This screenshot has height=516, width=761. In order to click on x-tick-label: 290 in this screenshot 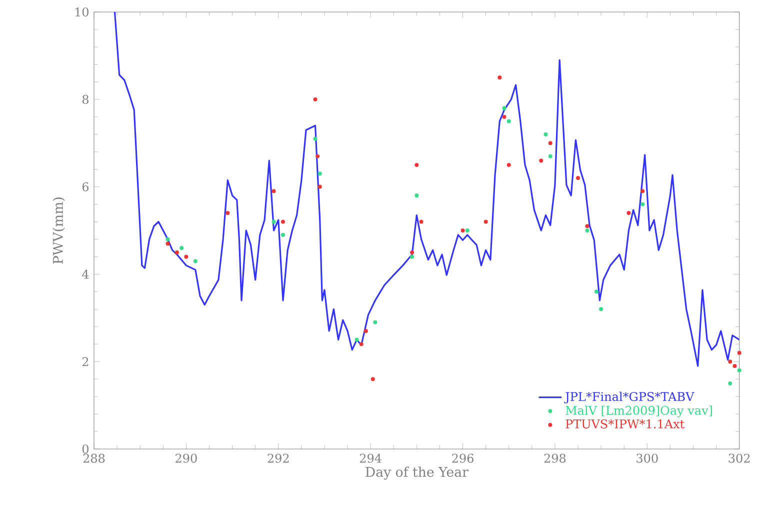, I will do `click(186, 458)`.